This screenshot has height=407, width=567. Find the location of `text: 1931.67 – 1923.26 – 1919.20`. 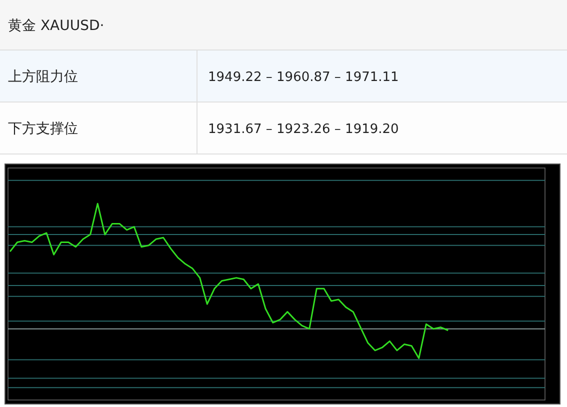

text: 1931.67 – 1923.26 – 1919.20 is located at coordinates (303, 129).